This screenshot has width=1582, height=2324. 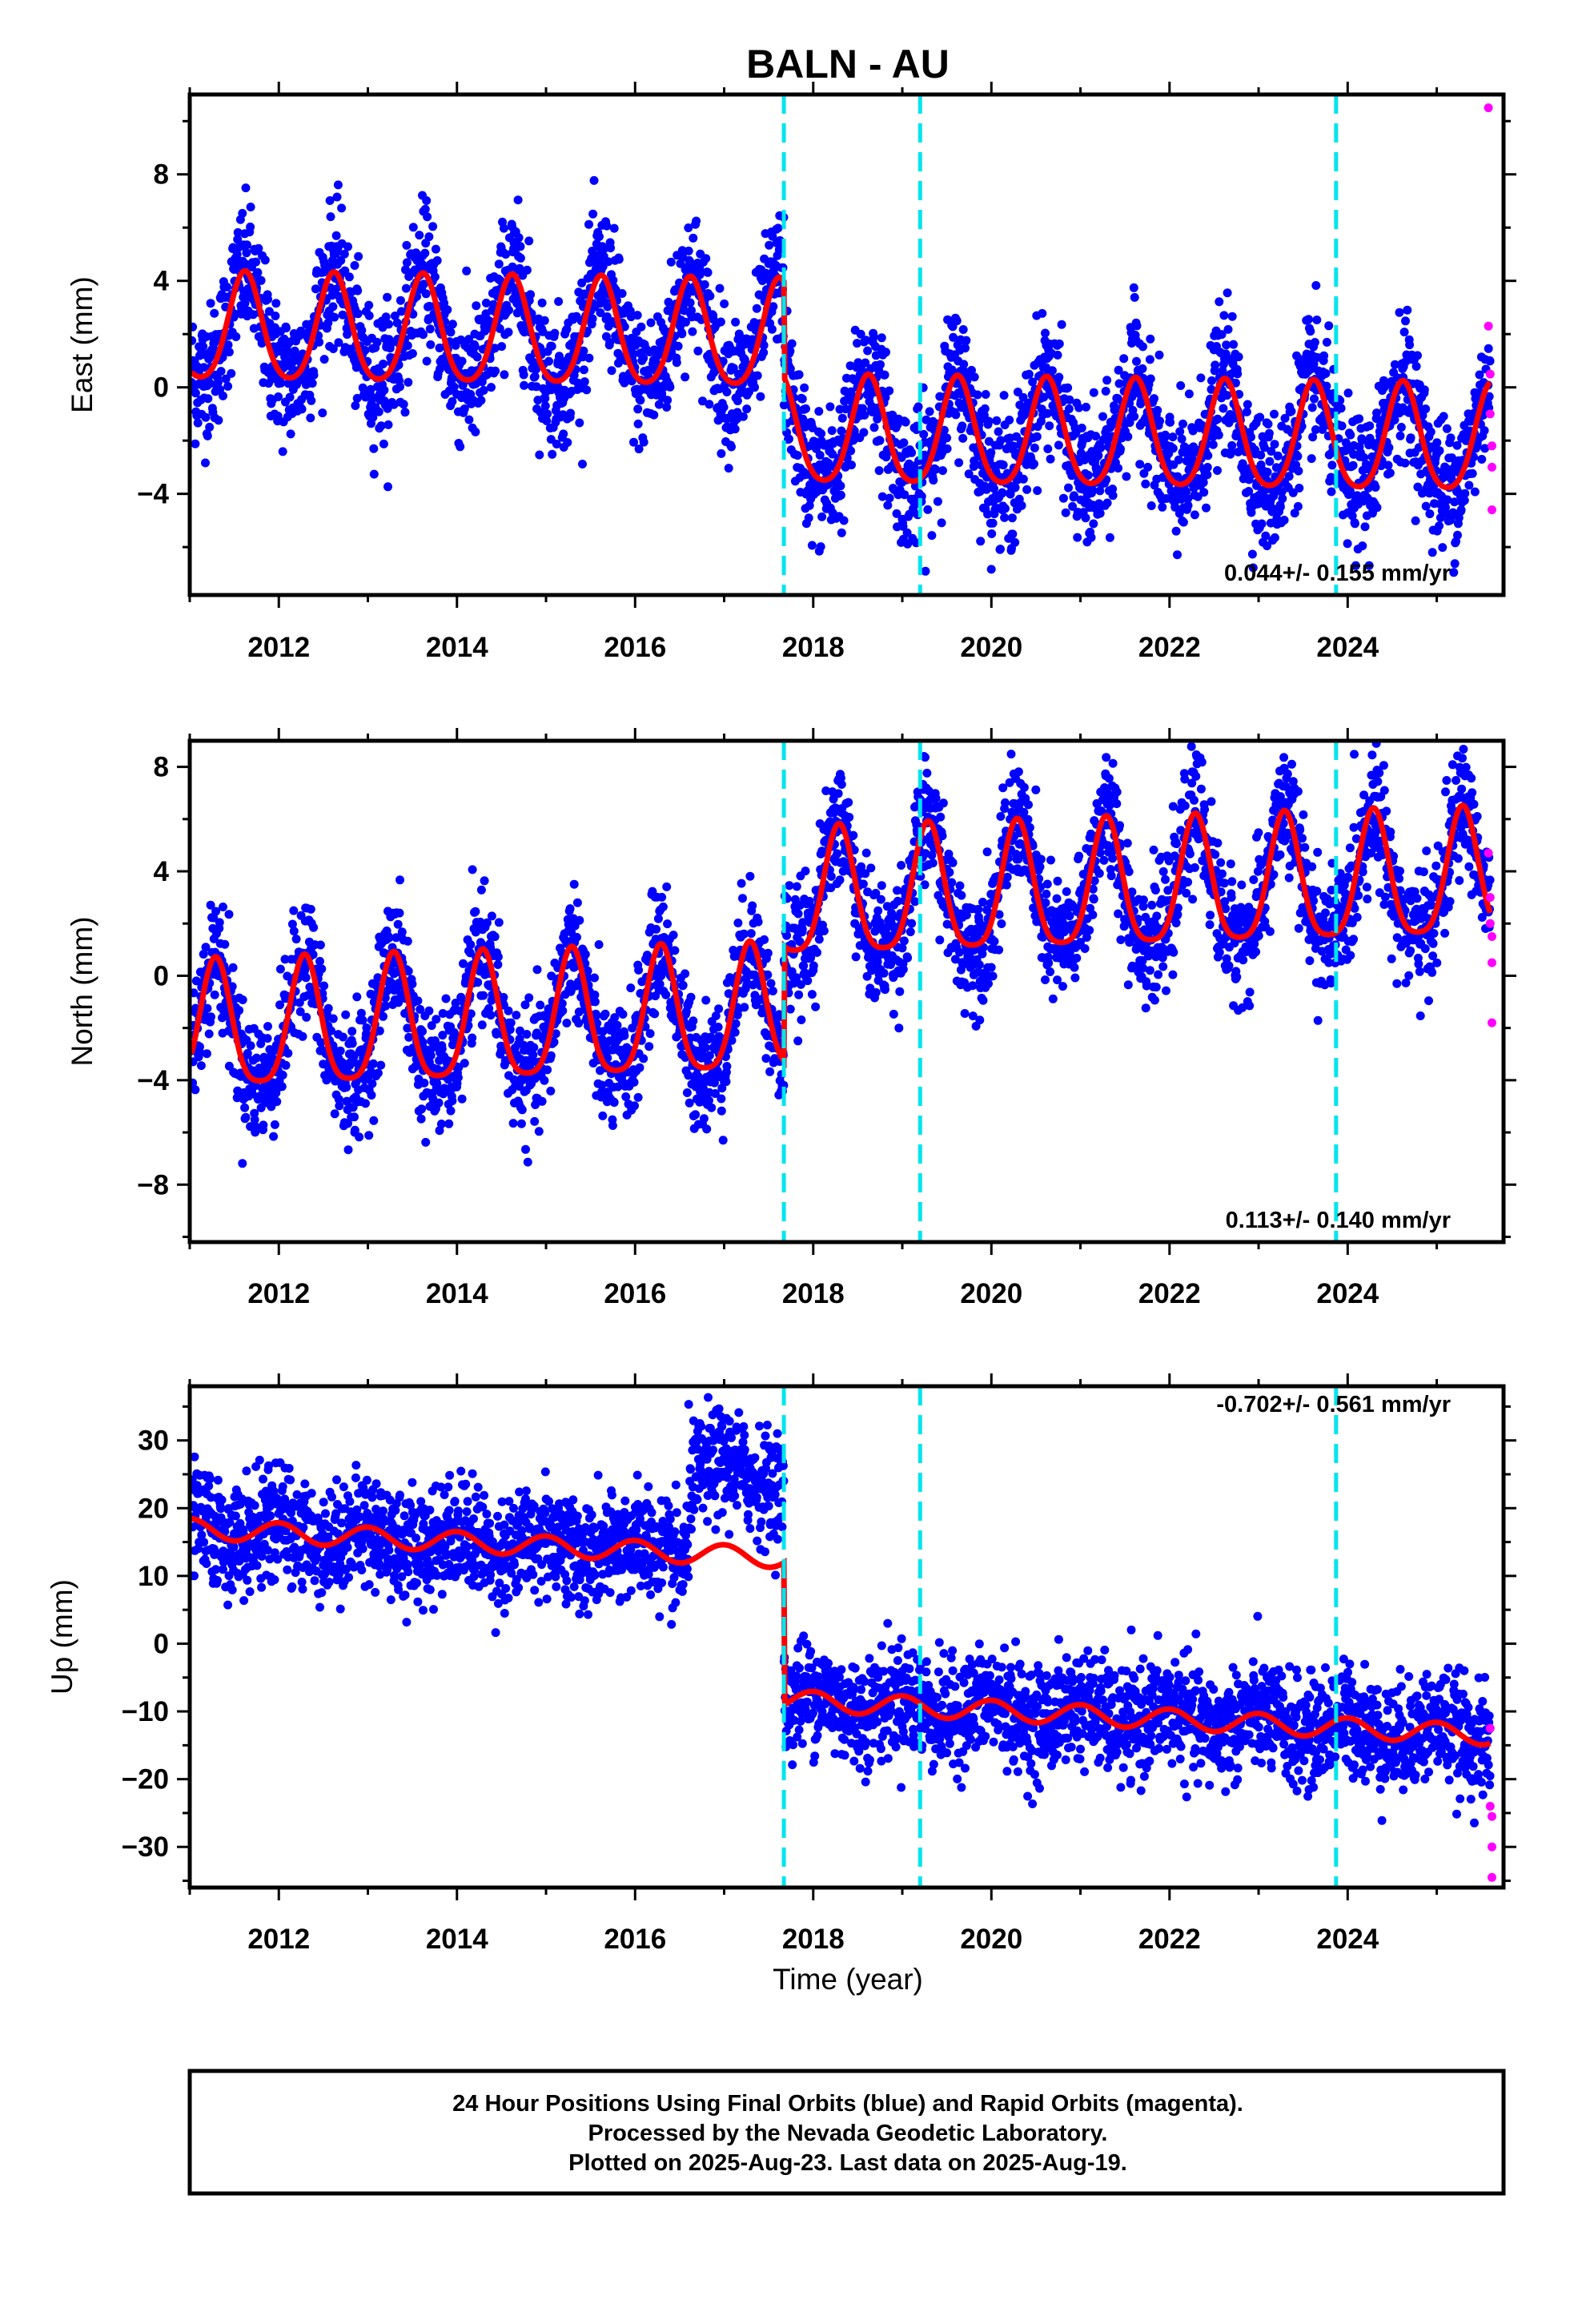 What do you see at coordinates (841, 379) in the screenshot?
I see `model-curve` at bounding box center [841, 379].